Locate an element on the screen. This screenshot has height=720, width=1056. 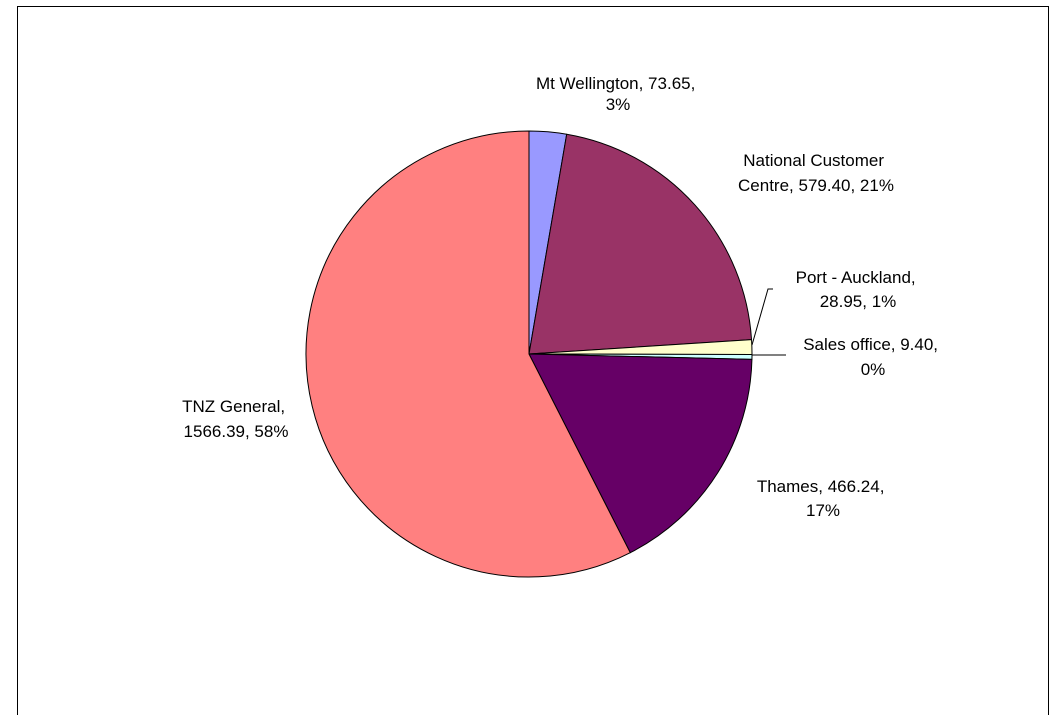
leader-lines is located at coordinates (768, 322).